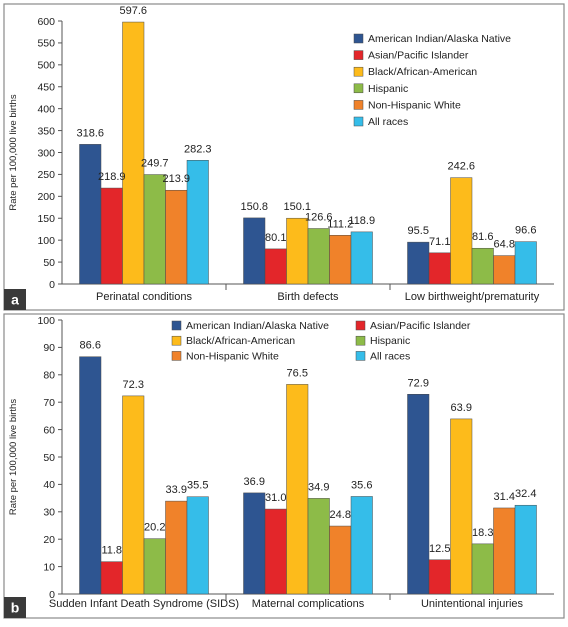 The image size is (568, 627). What do you see at coordinates (49, 348) in the screenshot?
I see `y-tick-label: 90` at bounding box center [49, 348].